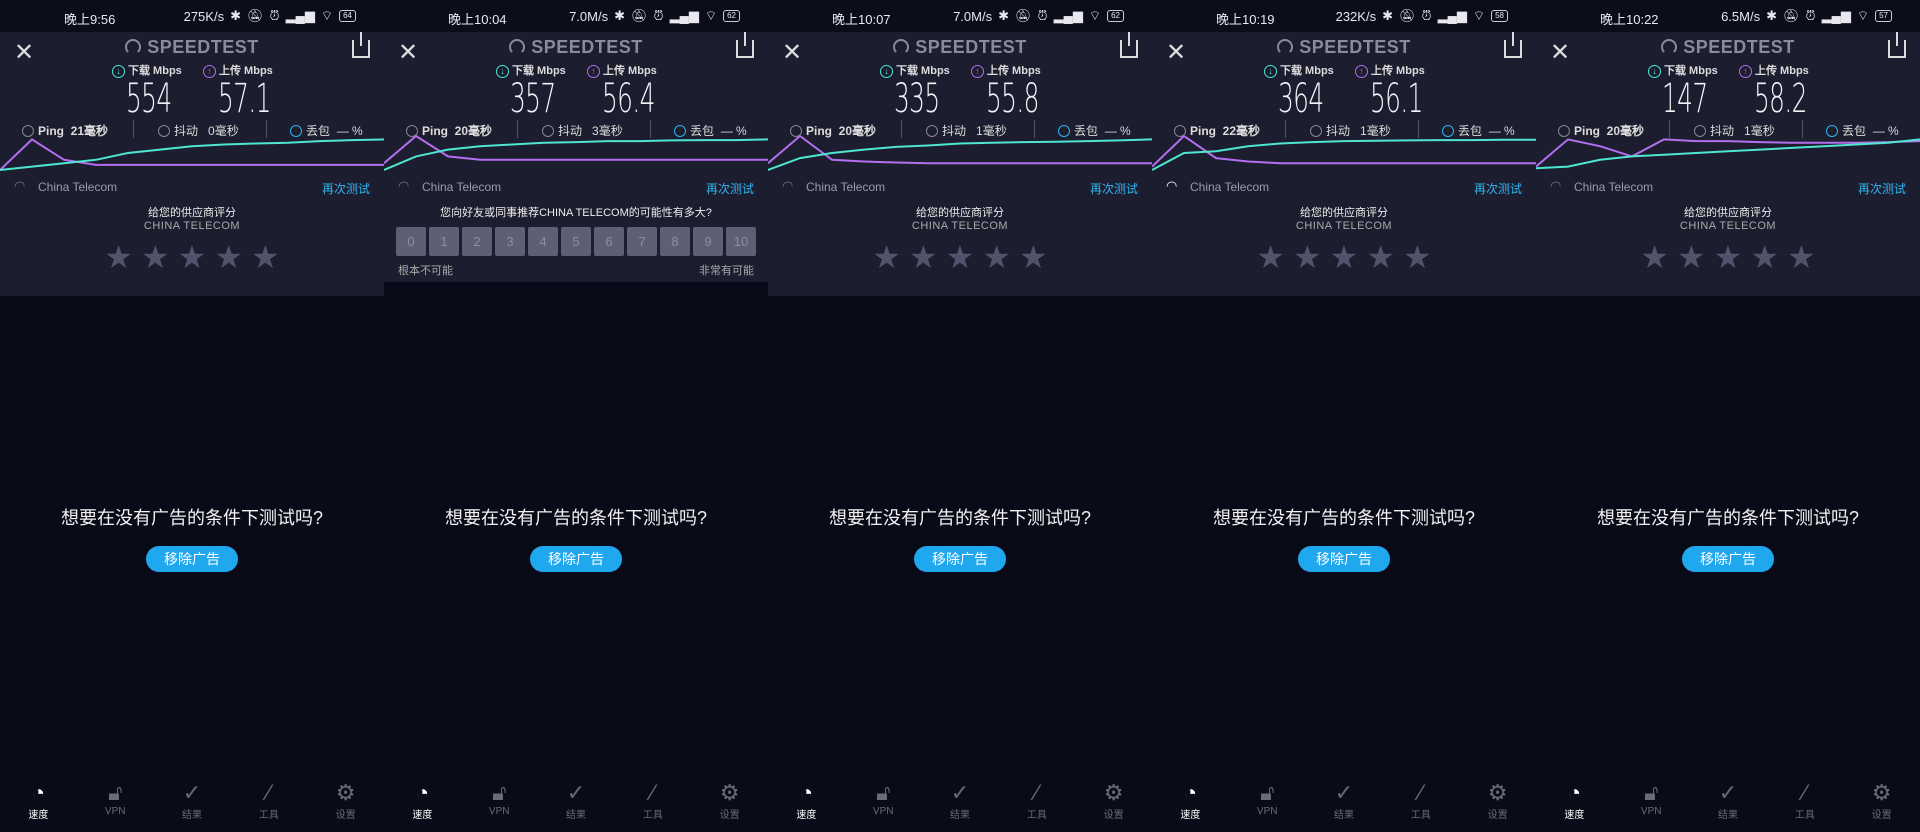 This screenshot has height=832, width=1920. Describe the element at coordinates (411, 241) in the screenshot. I see `nps-option: 0` at that location.